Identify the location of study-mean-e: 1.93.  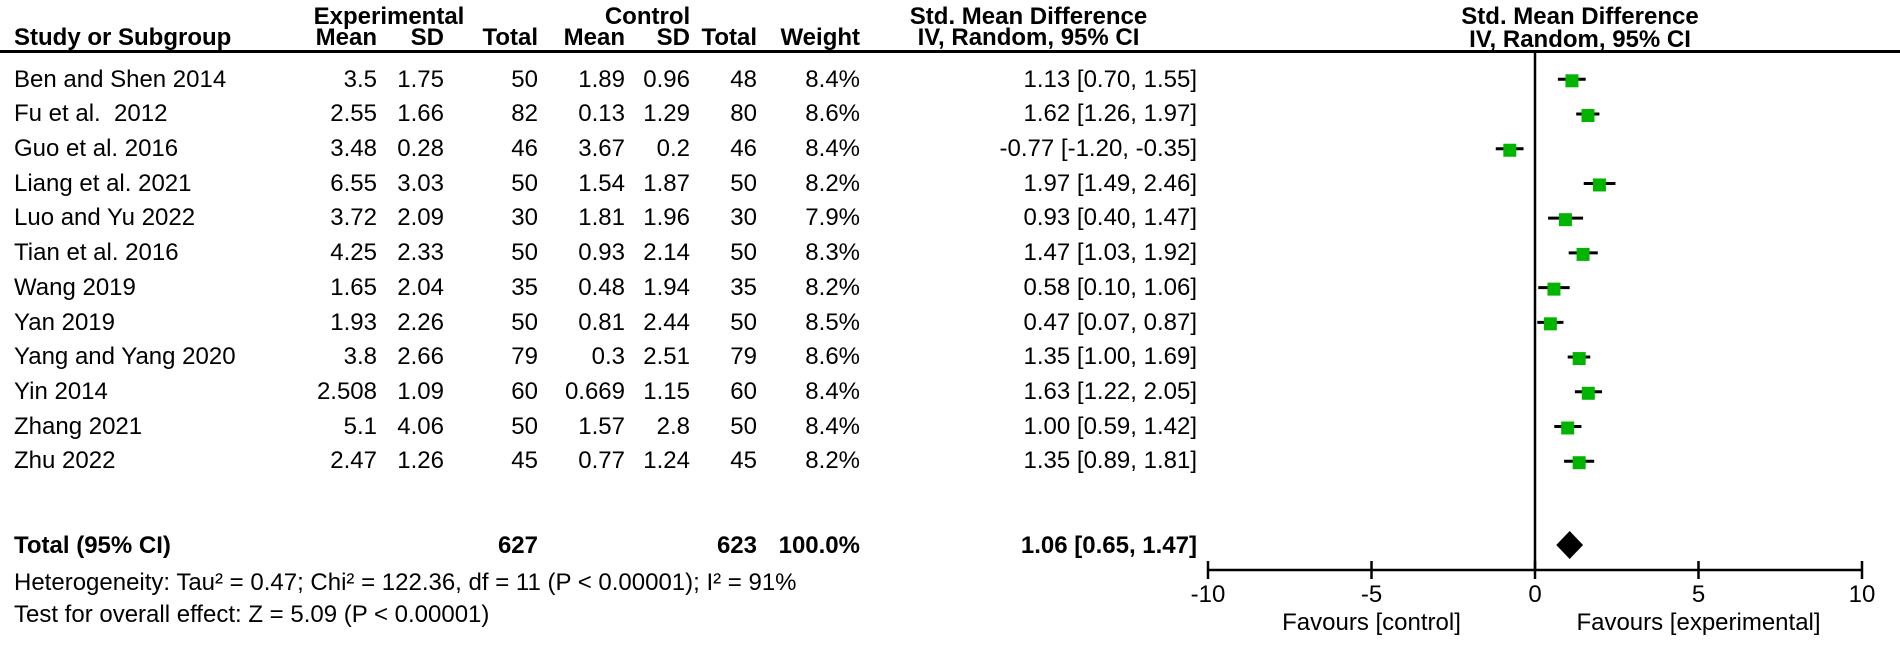
(353, 322).